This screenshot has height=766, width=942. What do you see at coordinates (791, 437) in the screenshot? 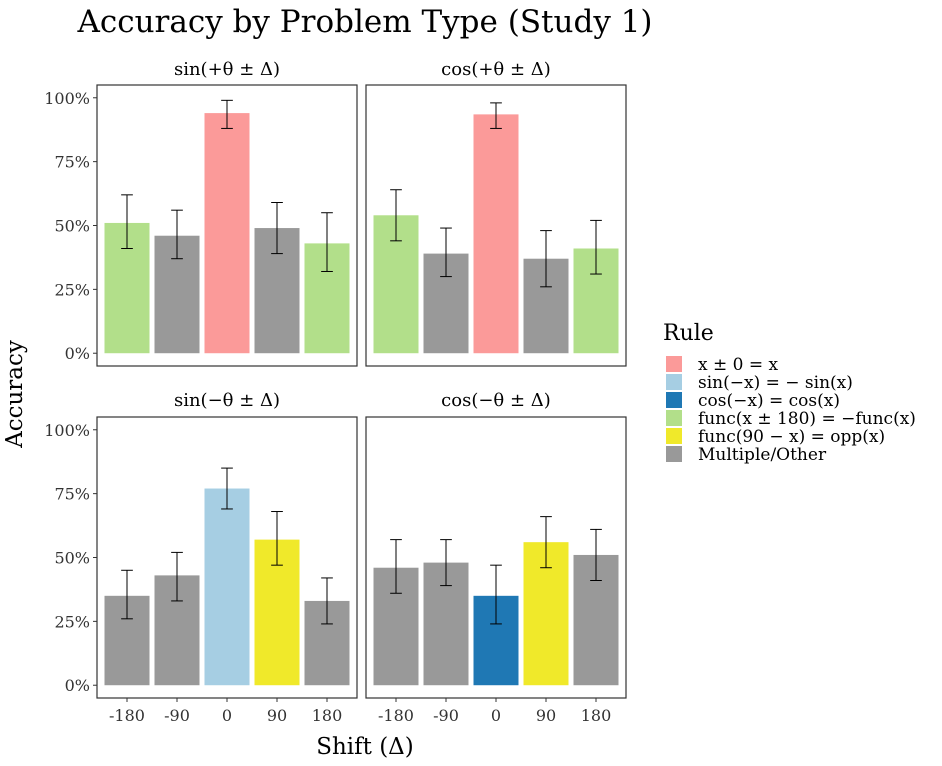
I see `legend-label-func90: func(90 − x) = opp(x)` at bounding box center [791, 437].